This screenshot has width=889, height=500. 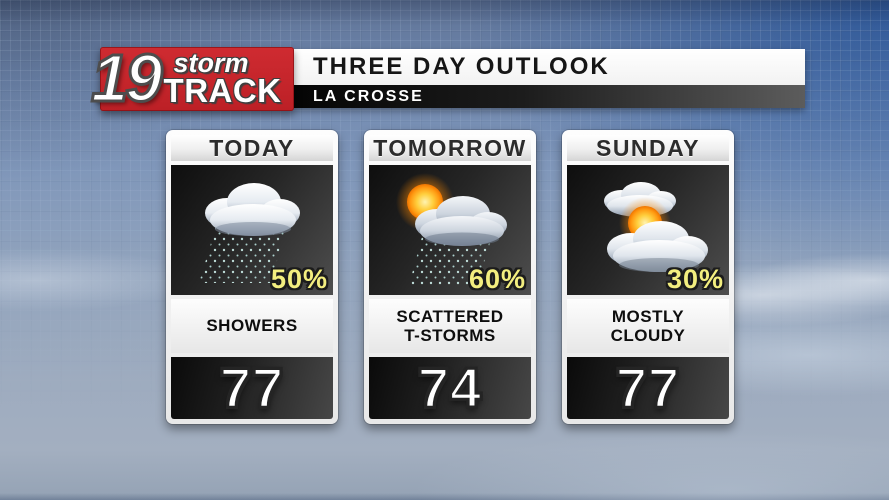 I want to click on scattered-t-storms-icon, so click(x=451, y=229).